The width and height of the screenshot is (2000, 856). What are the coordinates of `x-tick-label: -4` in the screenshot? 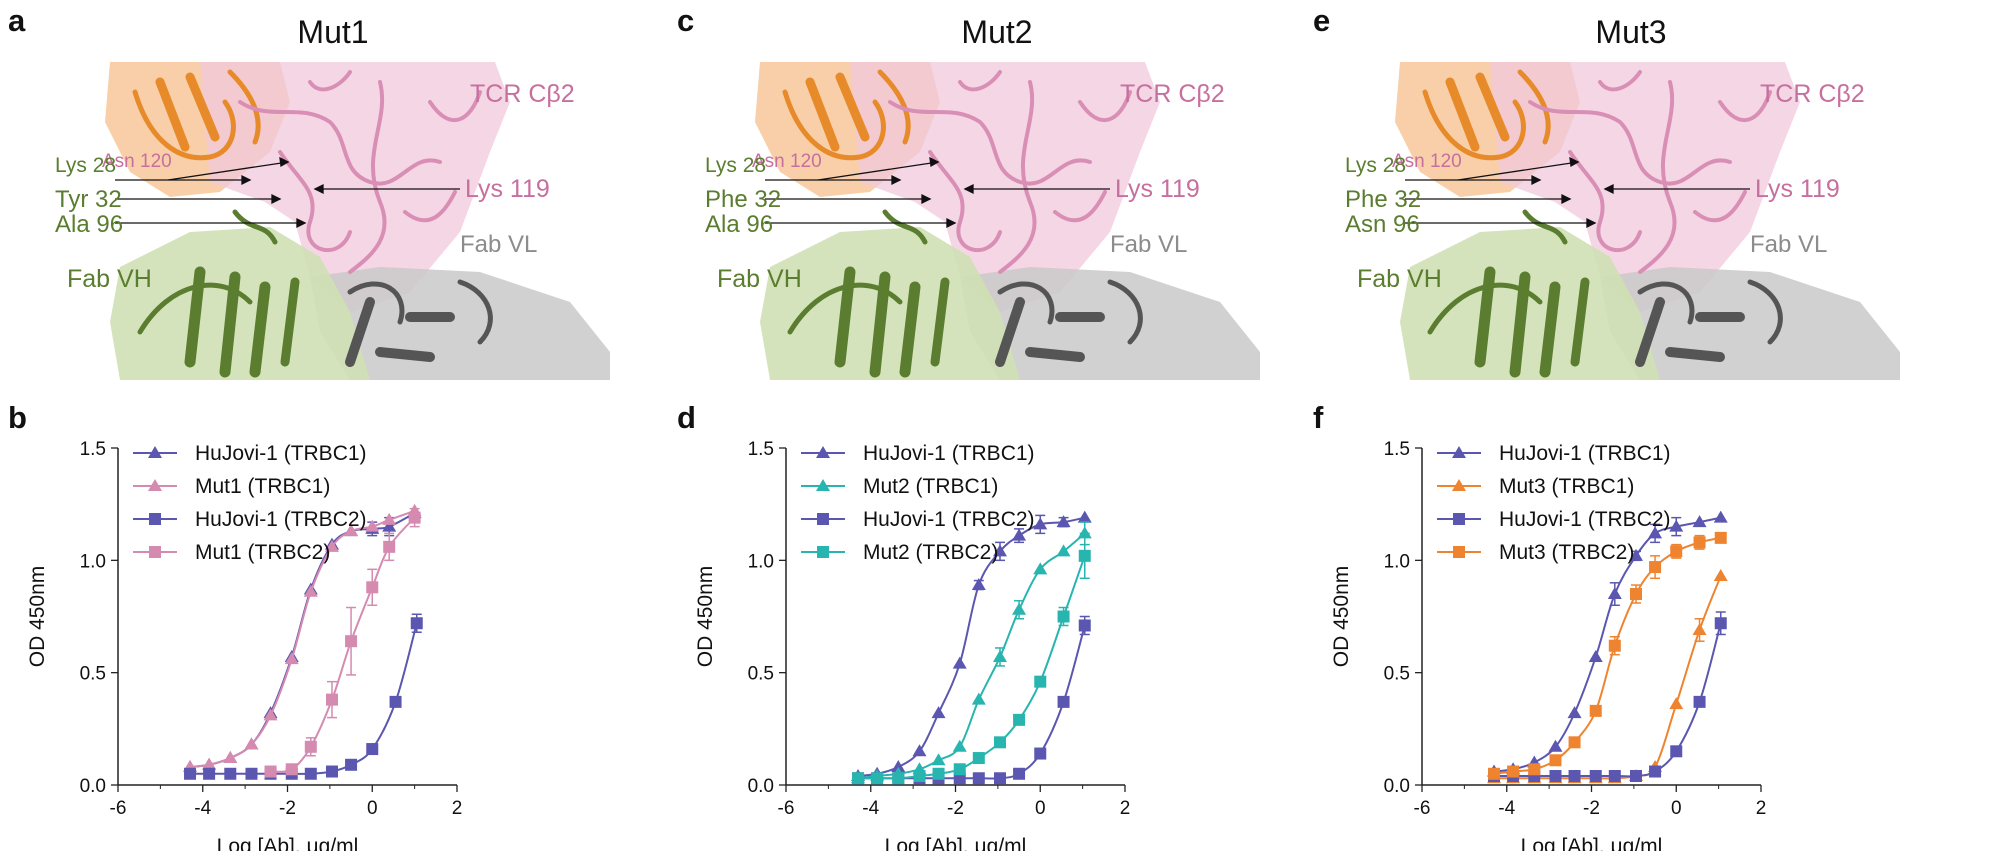 It's located at (870, 808).